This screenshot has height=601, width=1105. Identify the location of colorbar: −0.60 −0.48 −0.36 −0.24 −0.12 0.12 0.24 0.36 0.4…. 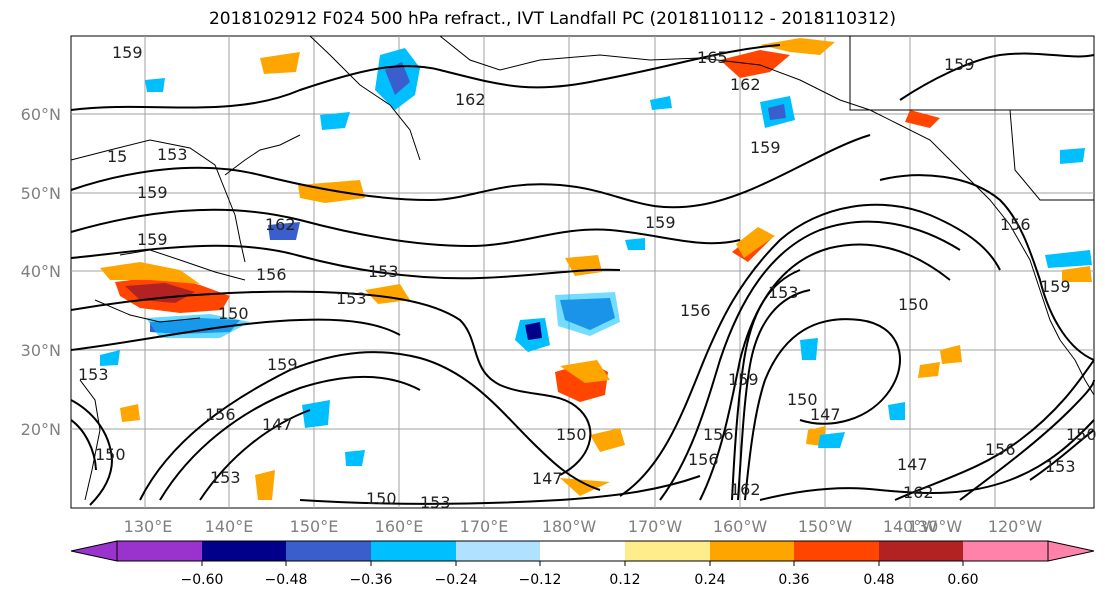
(582, 564).